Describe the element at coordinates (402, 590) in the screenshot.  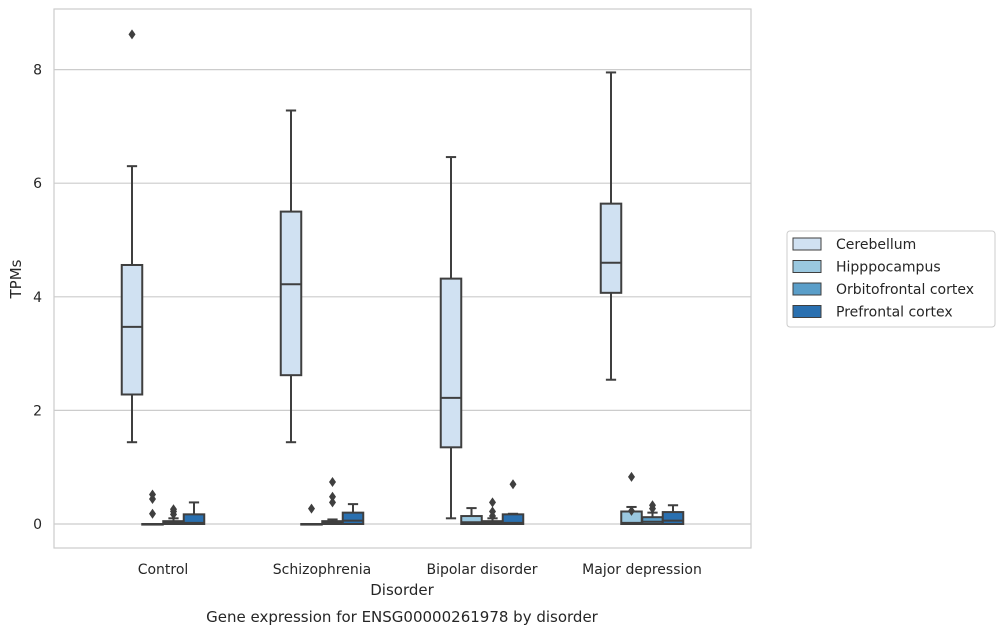
I see `x-axis-label: Disorder` at that location.